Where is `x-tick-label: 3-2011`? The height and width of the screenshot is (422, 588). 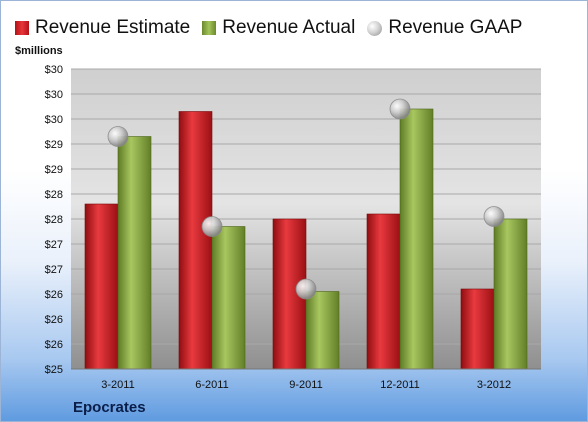
x-tick-label: 3-2011 is located at coordinates (117, 385).